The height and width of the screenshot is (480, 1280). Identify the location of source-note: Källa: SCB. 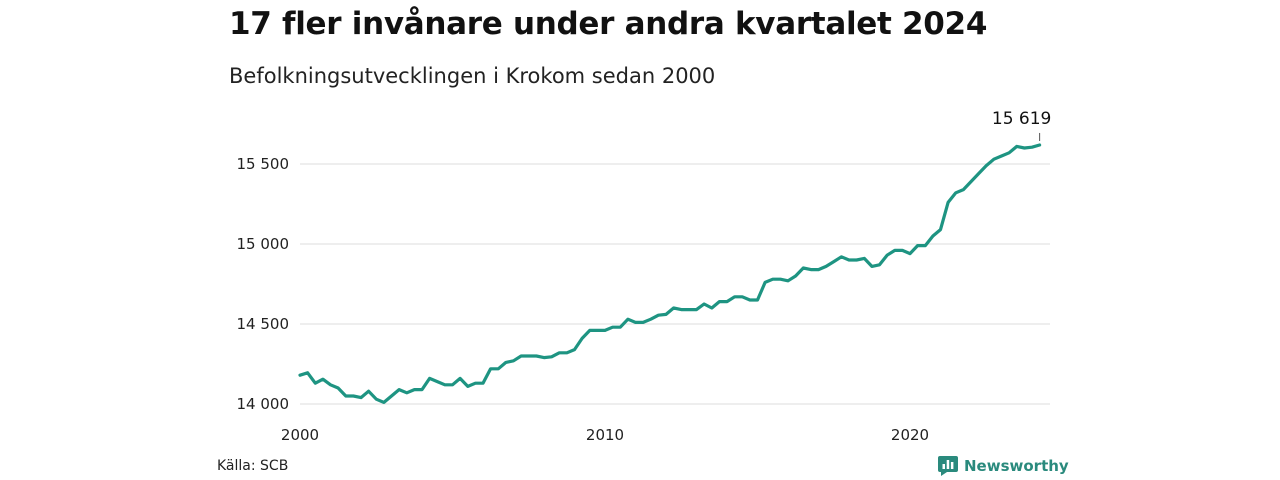
(253, 466).